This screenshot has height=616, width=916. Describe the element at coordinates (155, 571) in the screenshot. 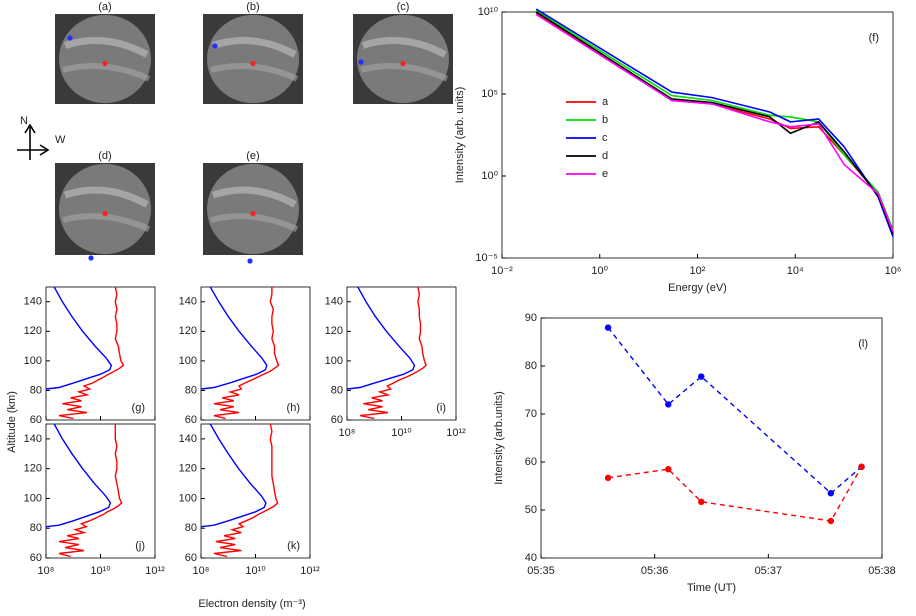

I see `x-tick-label: 10¹²` at that location.